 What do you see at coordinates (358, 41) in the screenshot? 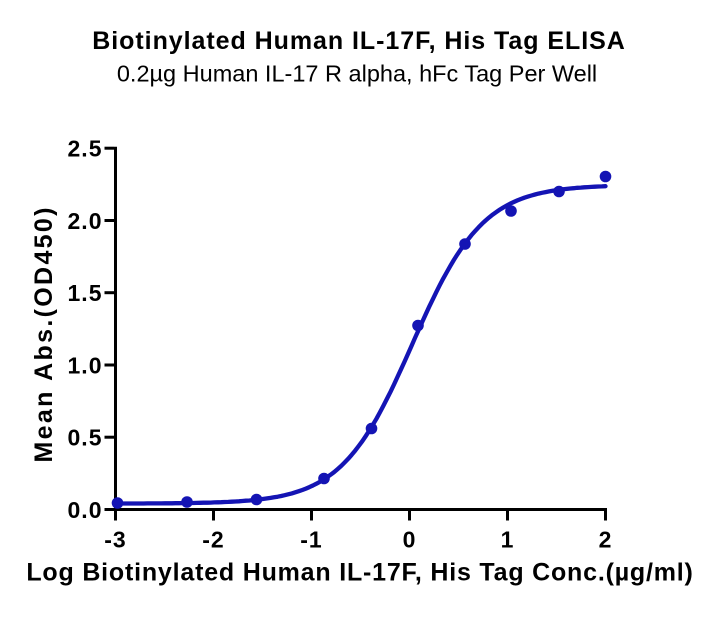
I see `svg-text:Biotinylated Human IL-17F, His: Biotinylated Human IL-17F, His Tag ELISA` at bounding box center [358, 41].